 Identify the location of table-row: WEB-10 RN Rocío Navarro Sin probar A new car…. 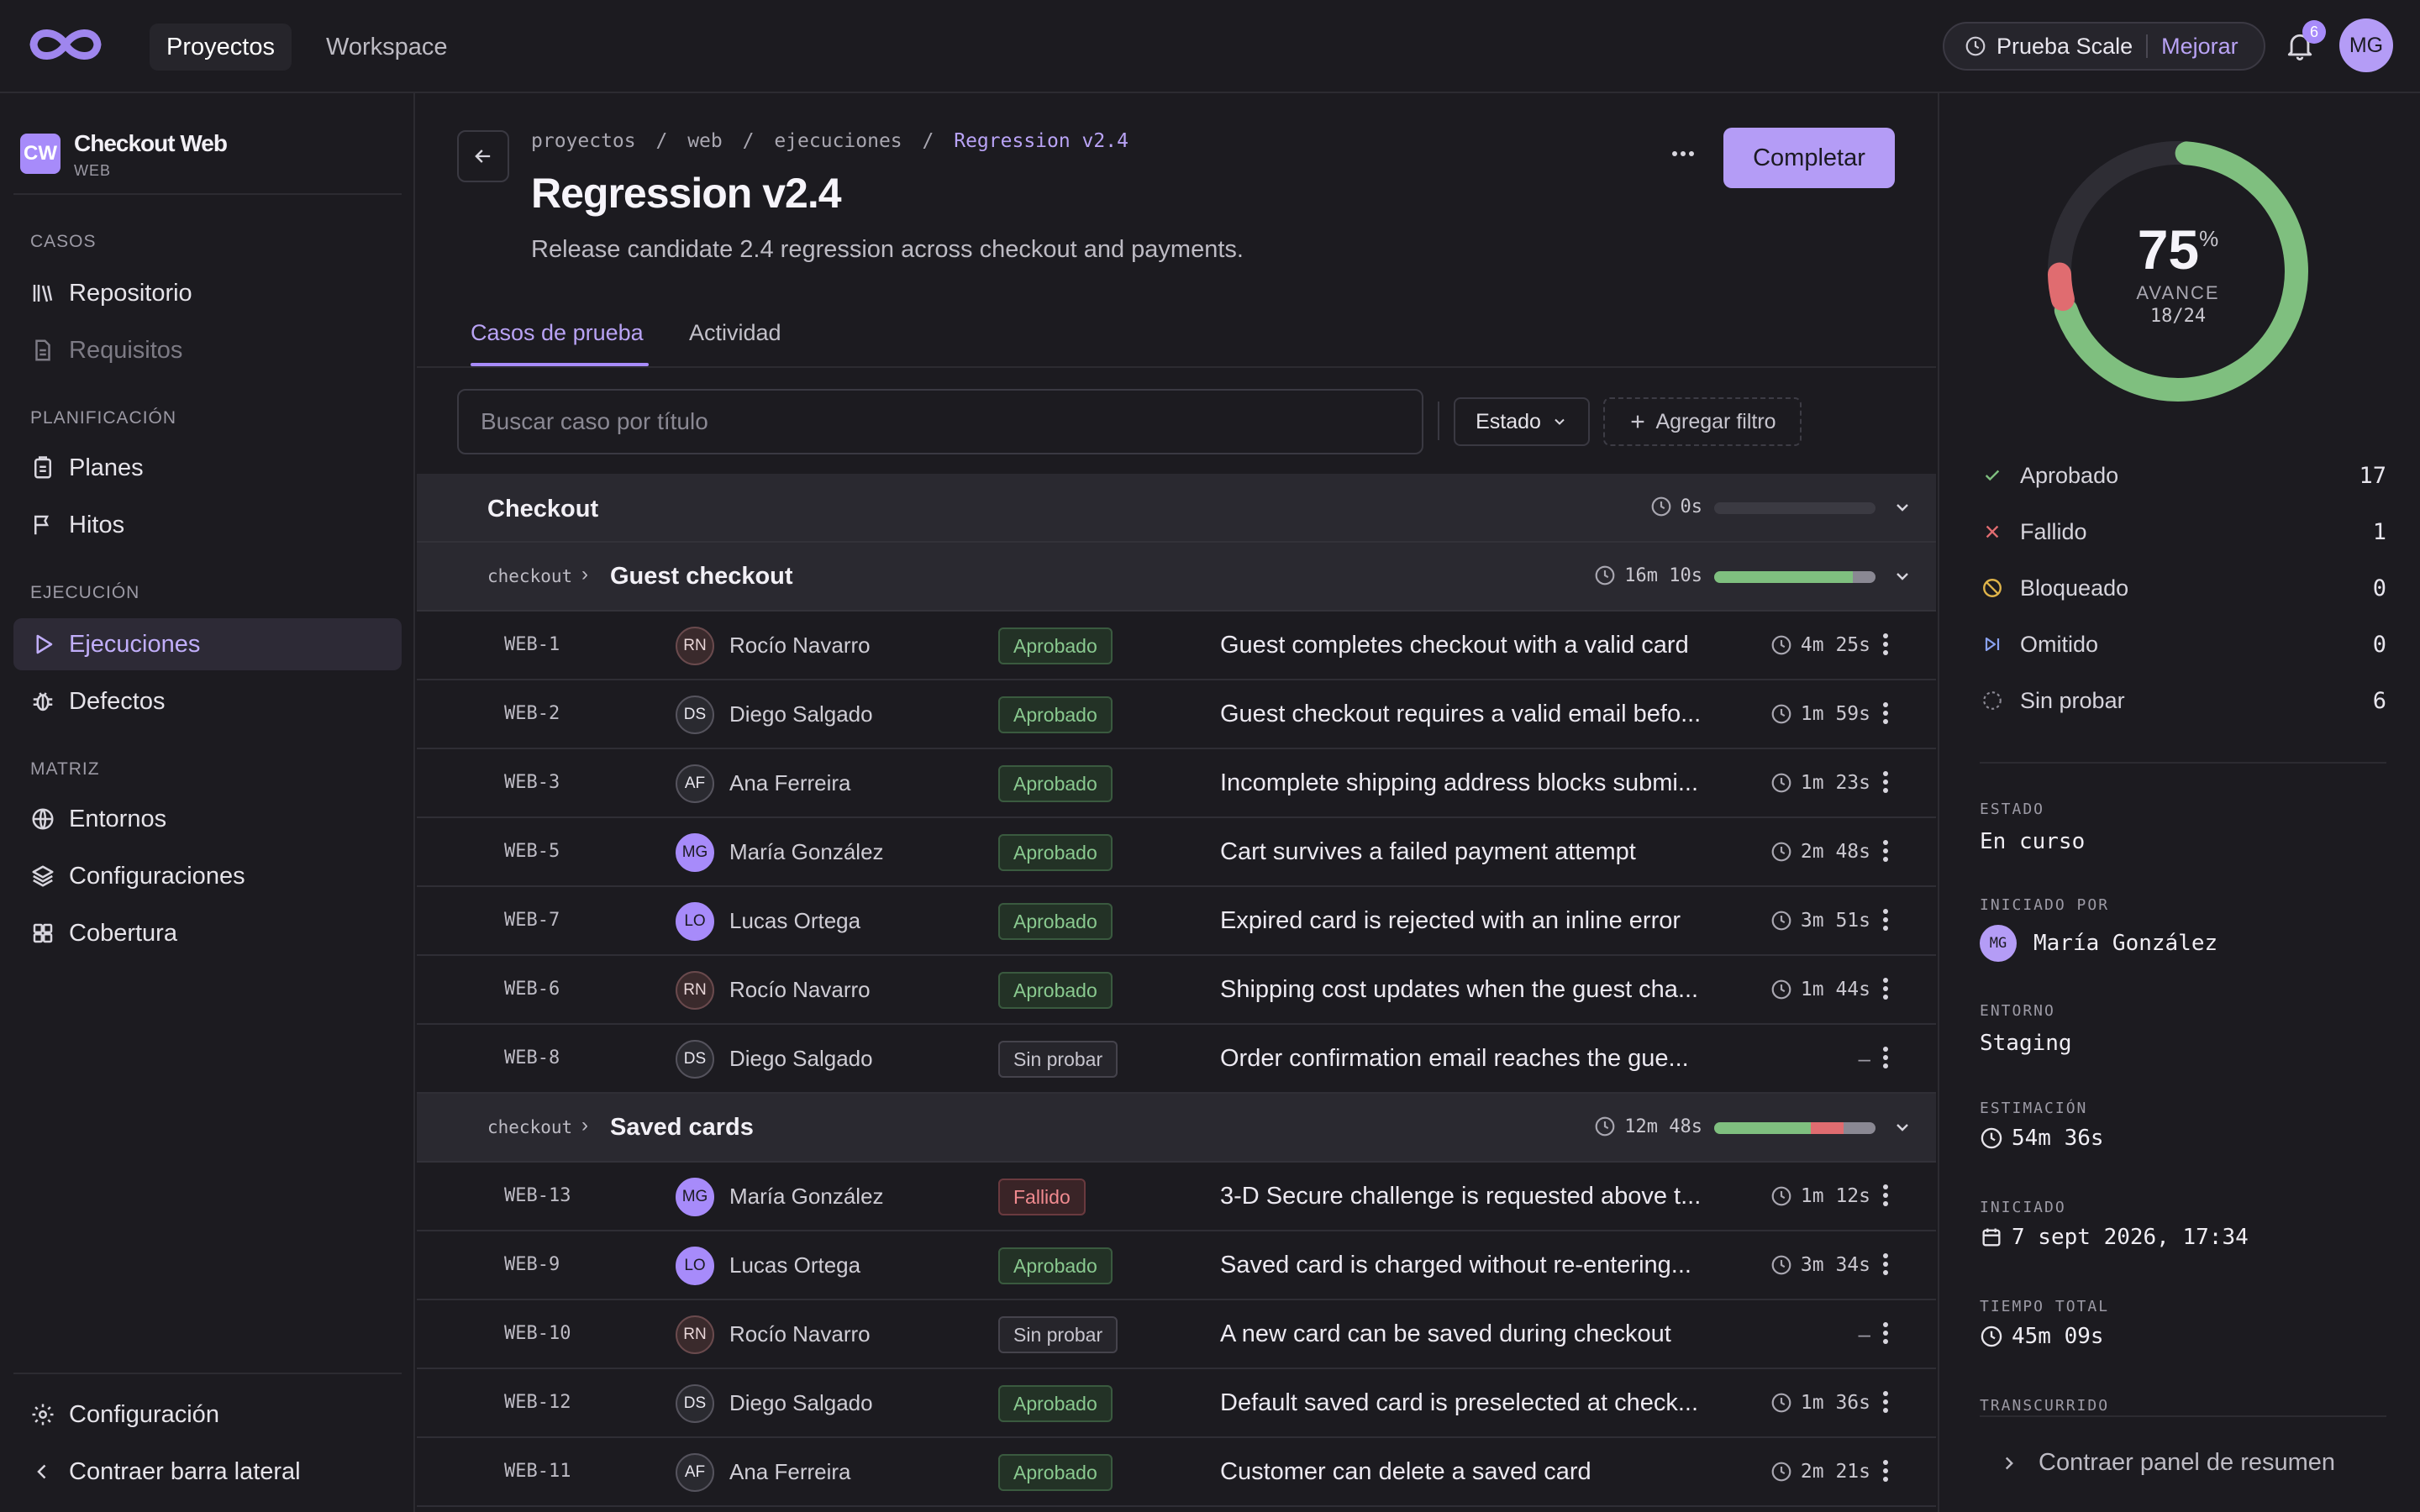
(1176, 1334).